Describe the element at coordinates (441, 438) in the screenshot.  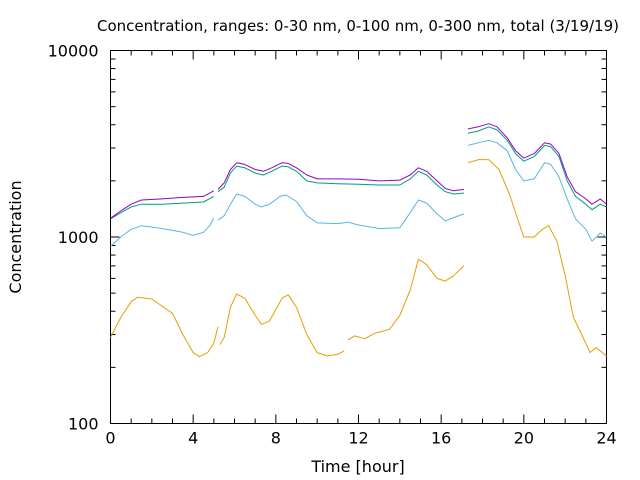
I see `x-tick-label: 16` at that location.